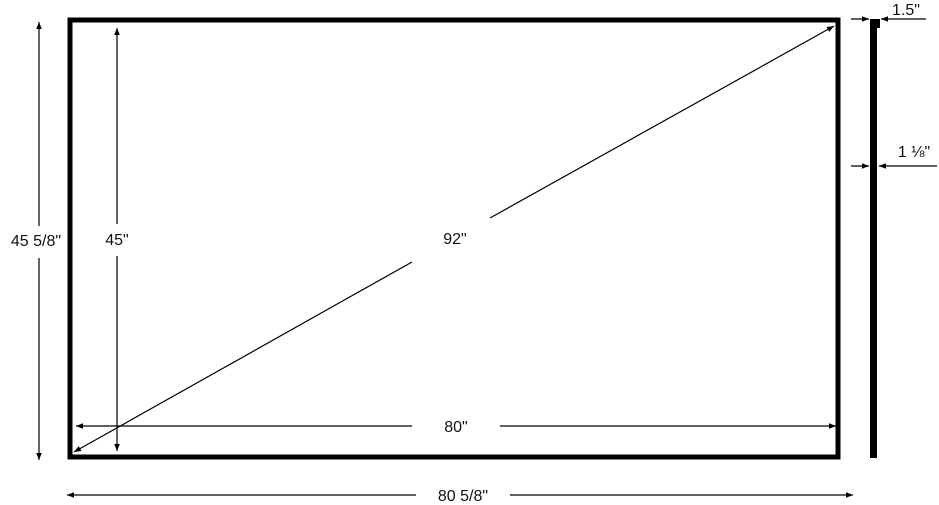  What do you see at coordinates (243, 357) in the screenshot?
I see `diagonal-arrow-lower` at bounding box center [243, 357].